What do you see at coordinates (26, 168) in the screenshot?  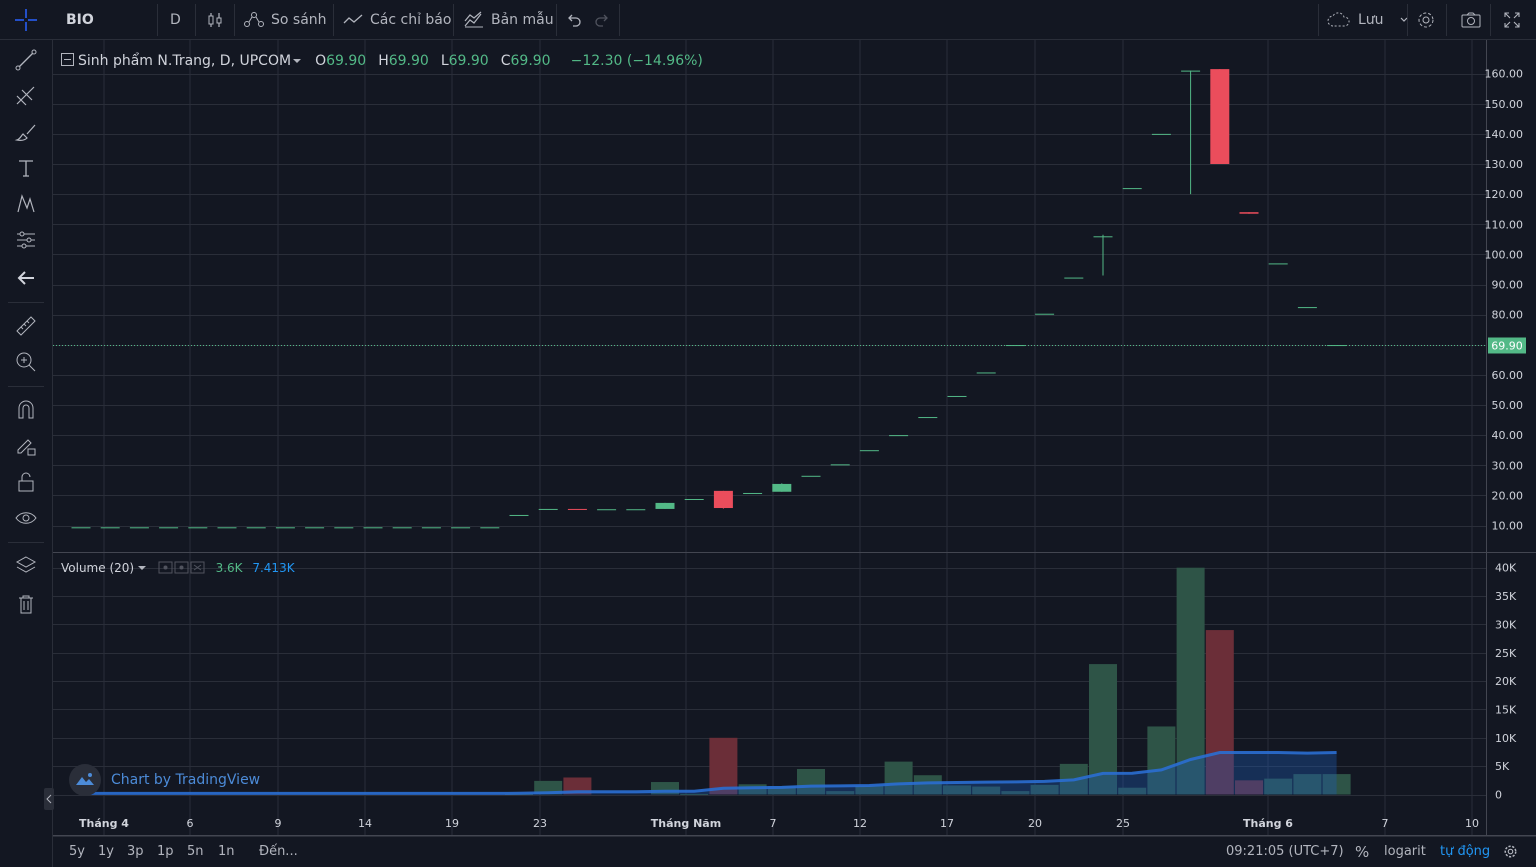 I see `text-tool` at bounding box center [26, 168].